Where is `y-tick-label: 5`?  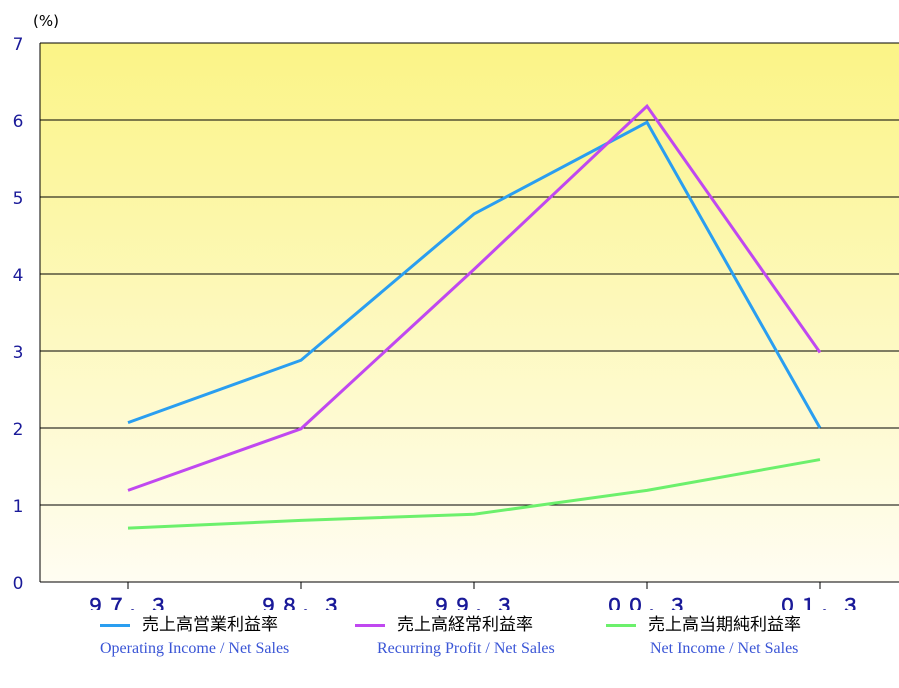
y-tick-label: 5 is located at coordinates (18, 199).